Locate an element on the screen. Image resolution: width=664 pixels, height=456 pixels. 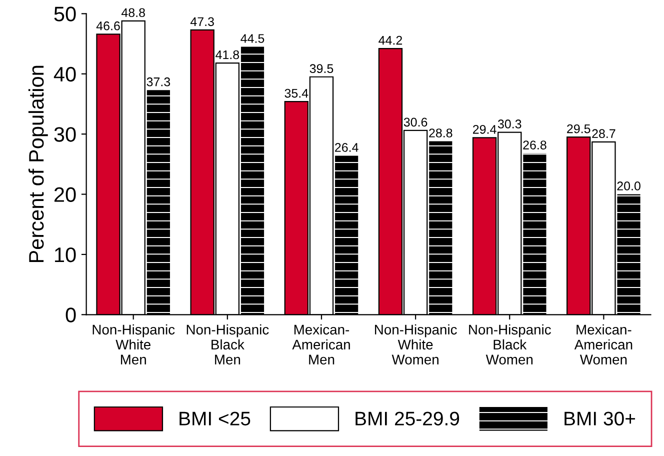
y-tick-label: 30 is located at coordinates (65, 134).